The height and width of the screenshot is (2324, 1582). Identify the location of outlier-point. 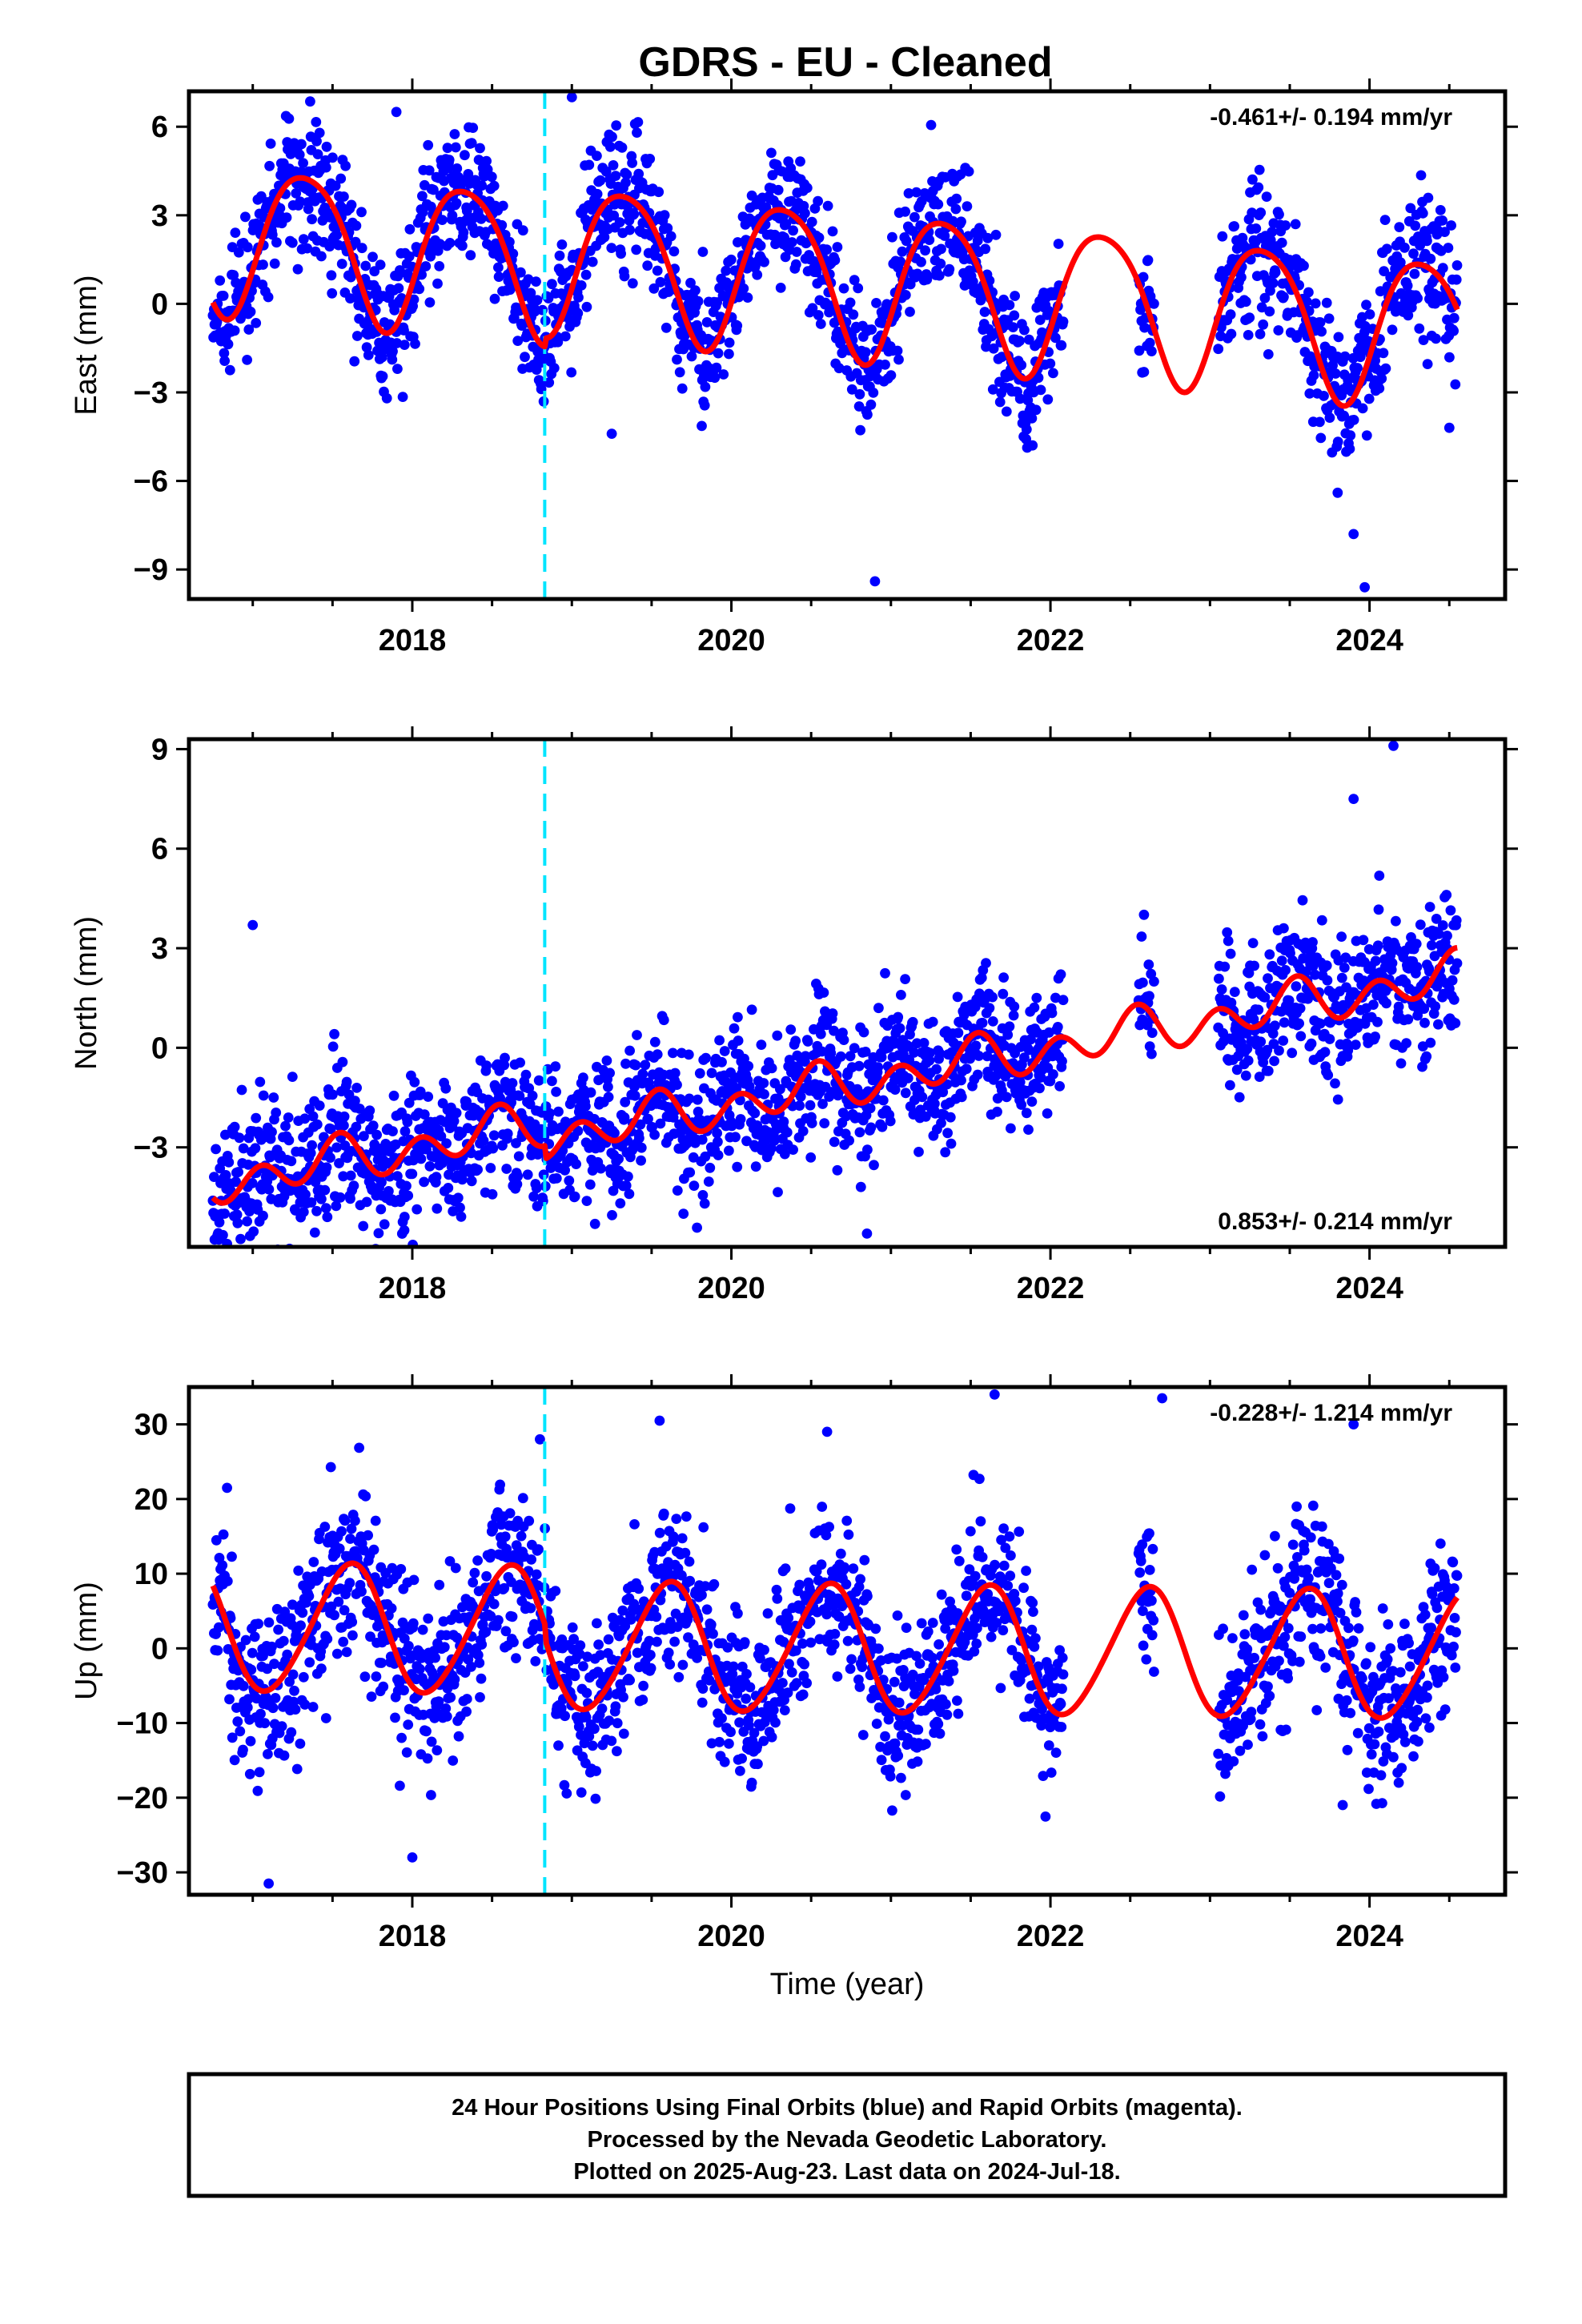
(1393, 745).